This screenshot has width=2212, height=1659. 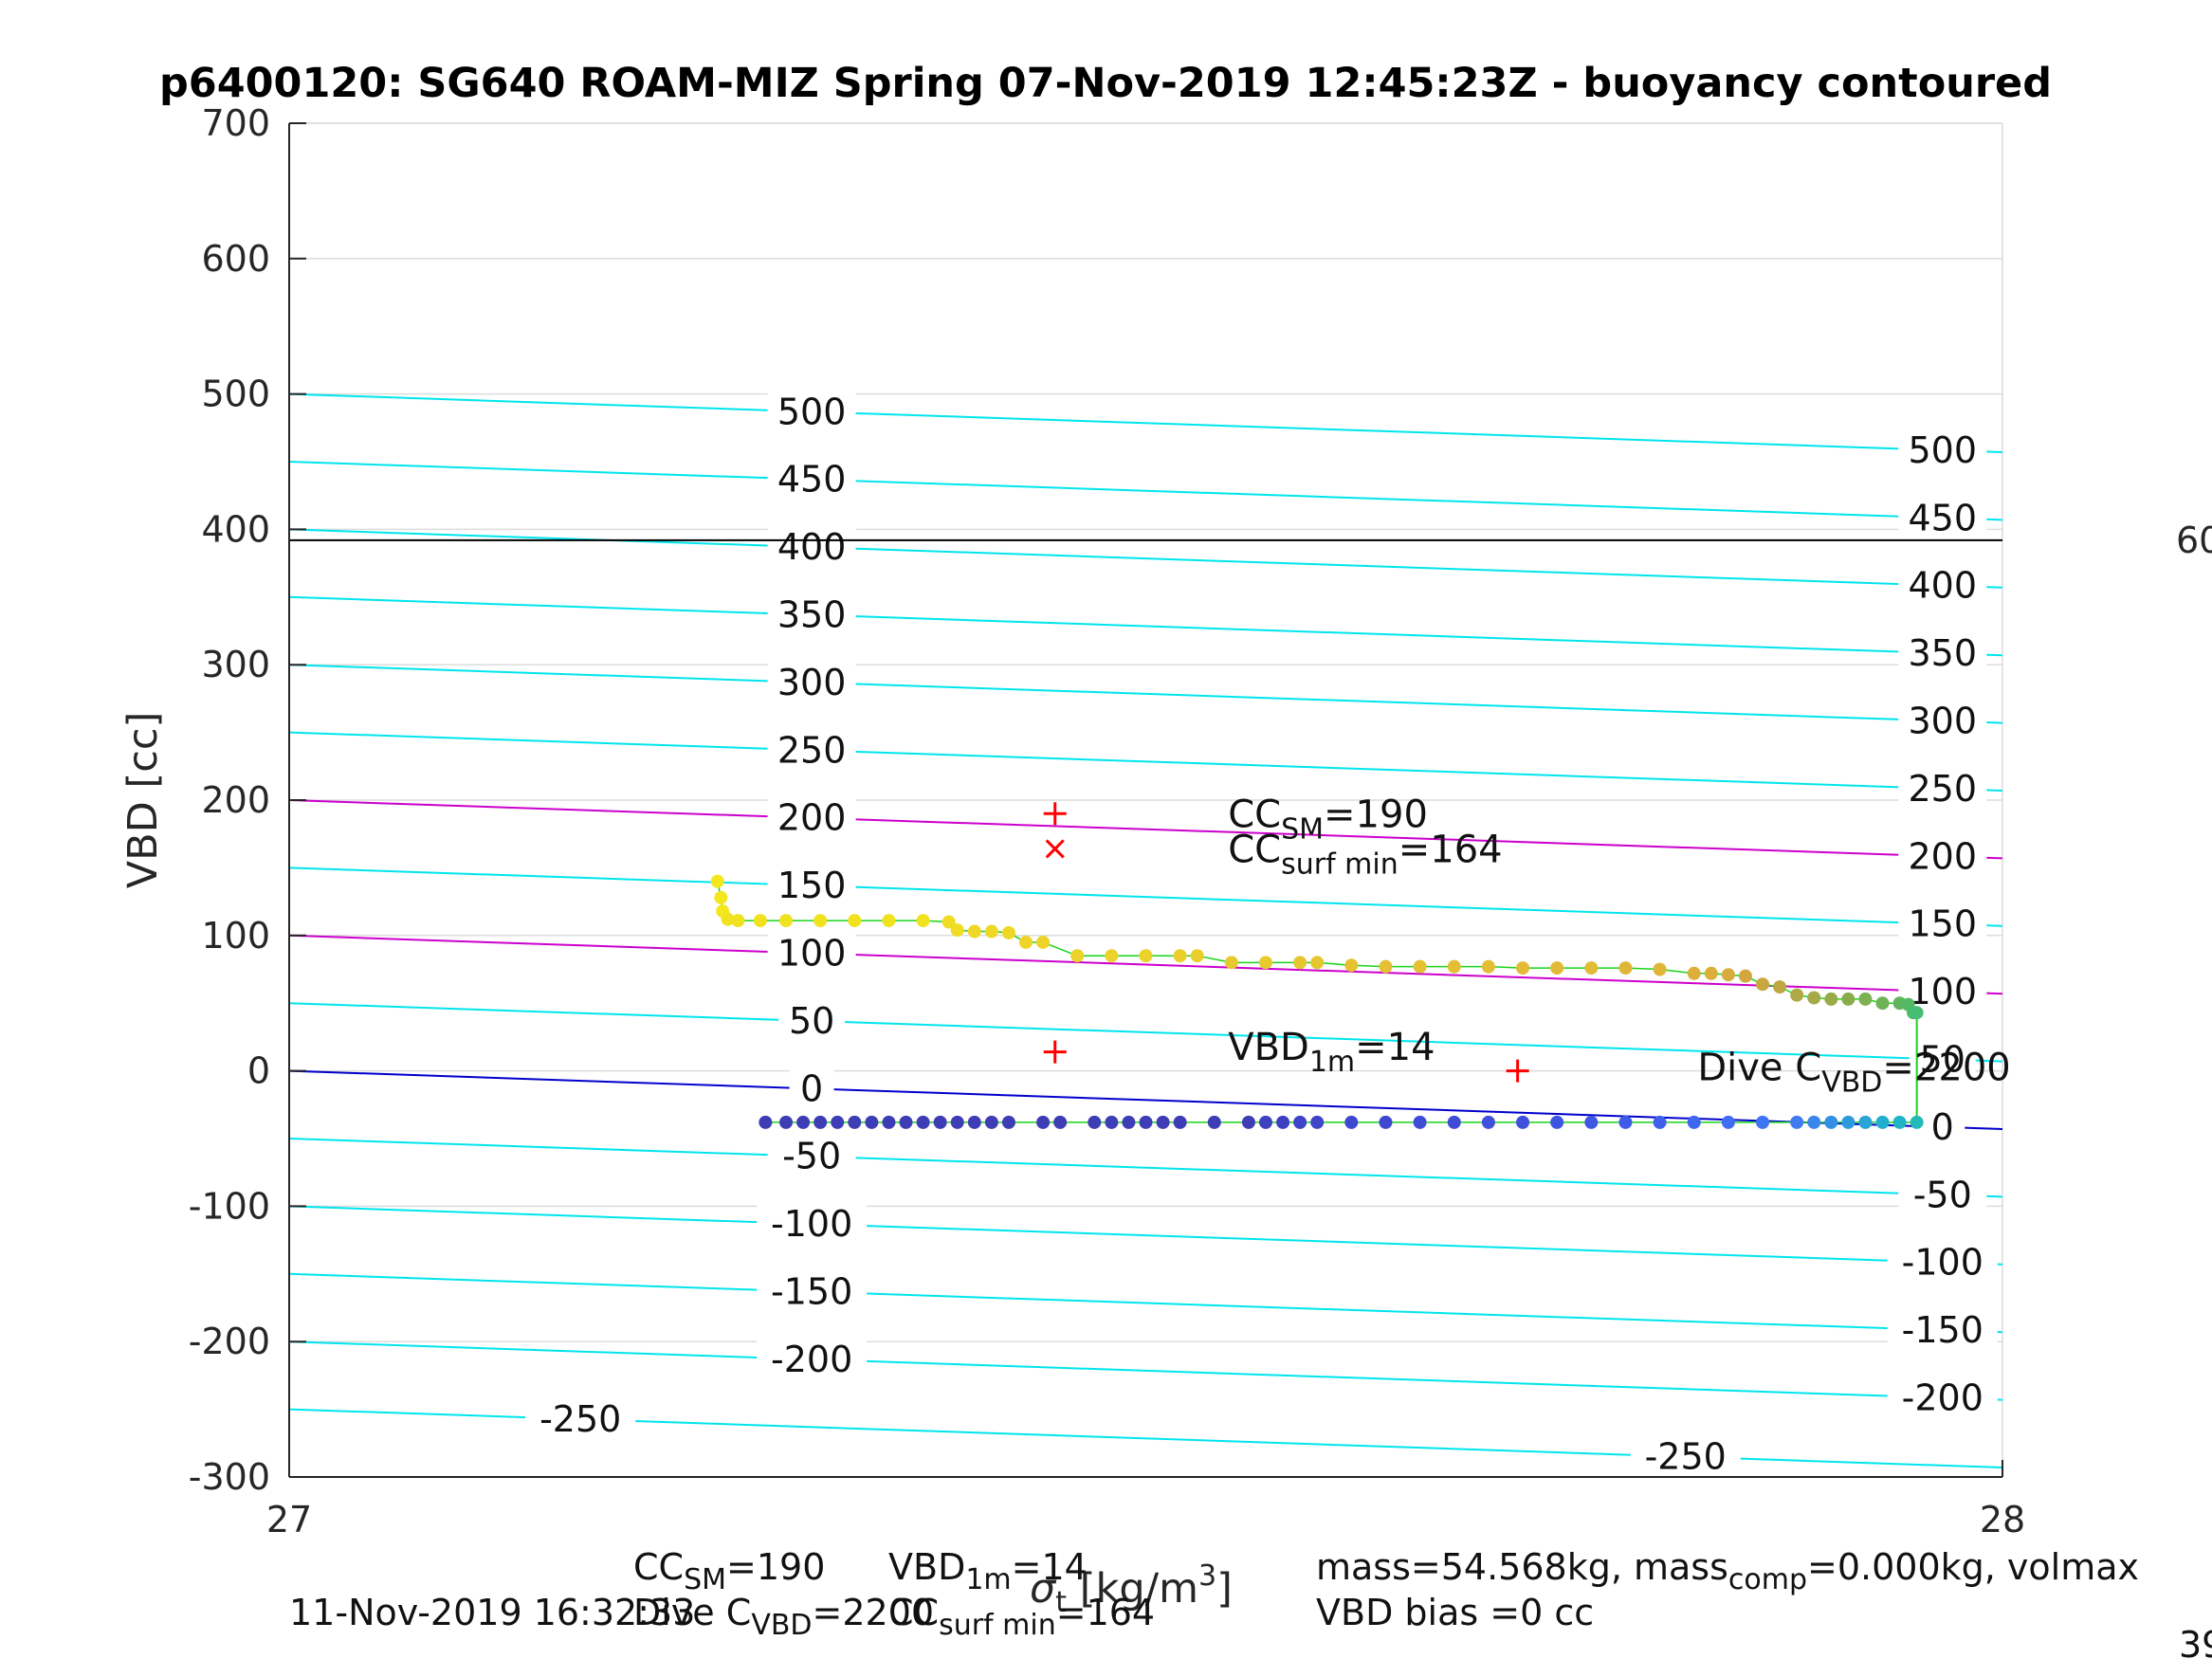 I want to click on contour-label-left-100: 100, so click(x=812, y=954).